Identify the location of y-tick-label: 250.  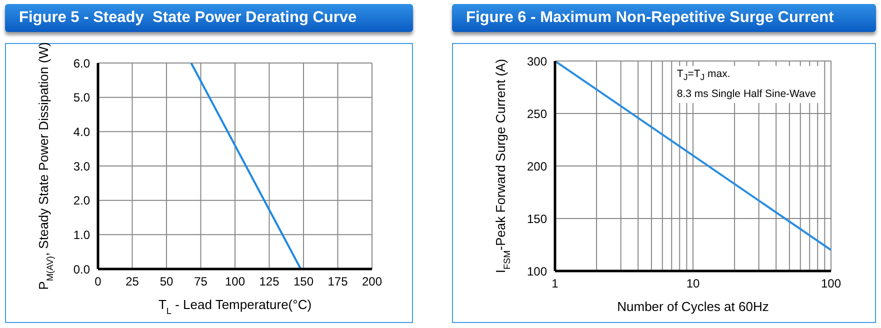
(537, 113).